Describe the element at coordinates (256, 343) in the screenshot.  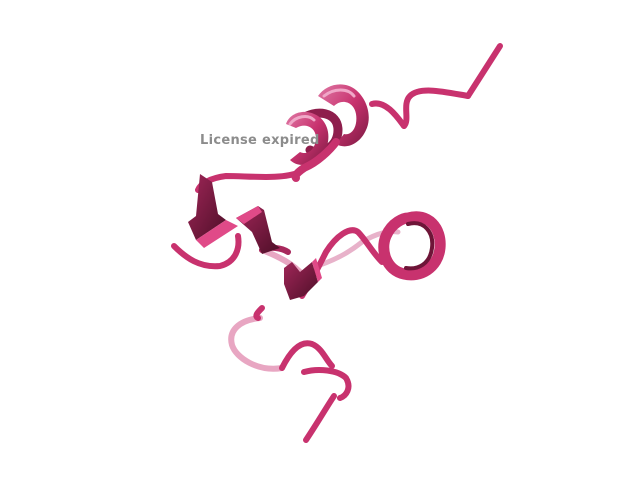
I see `faded-loop-lower` at that location.